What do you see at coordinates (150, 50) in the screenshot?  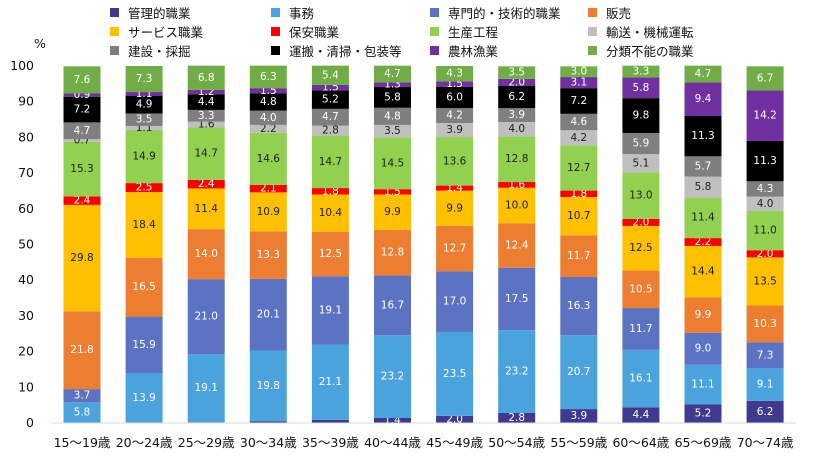 I see `legend-item: 建設・採掘` at bounding box center [150, 50].